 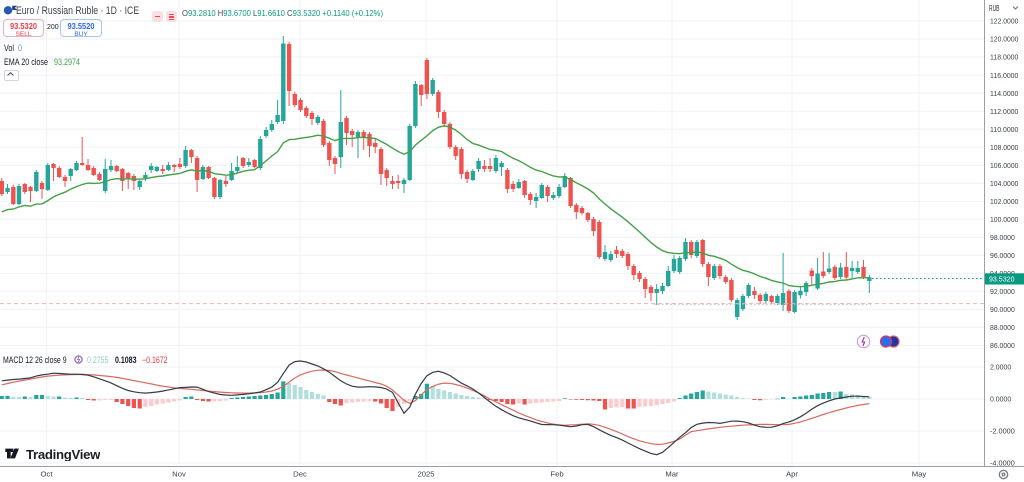 What do you see at coordinates (1002, 345) in the screenshot?
I see `svg-text: 86.0000` at bounding box center [1002, 345].